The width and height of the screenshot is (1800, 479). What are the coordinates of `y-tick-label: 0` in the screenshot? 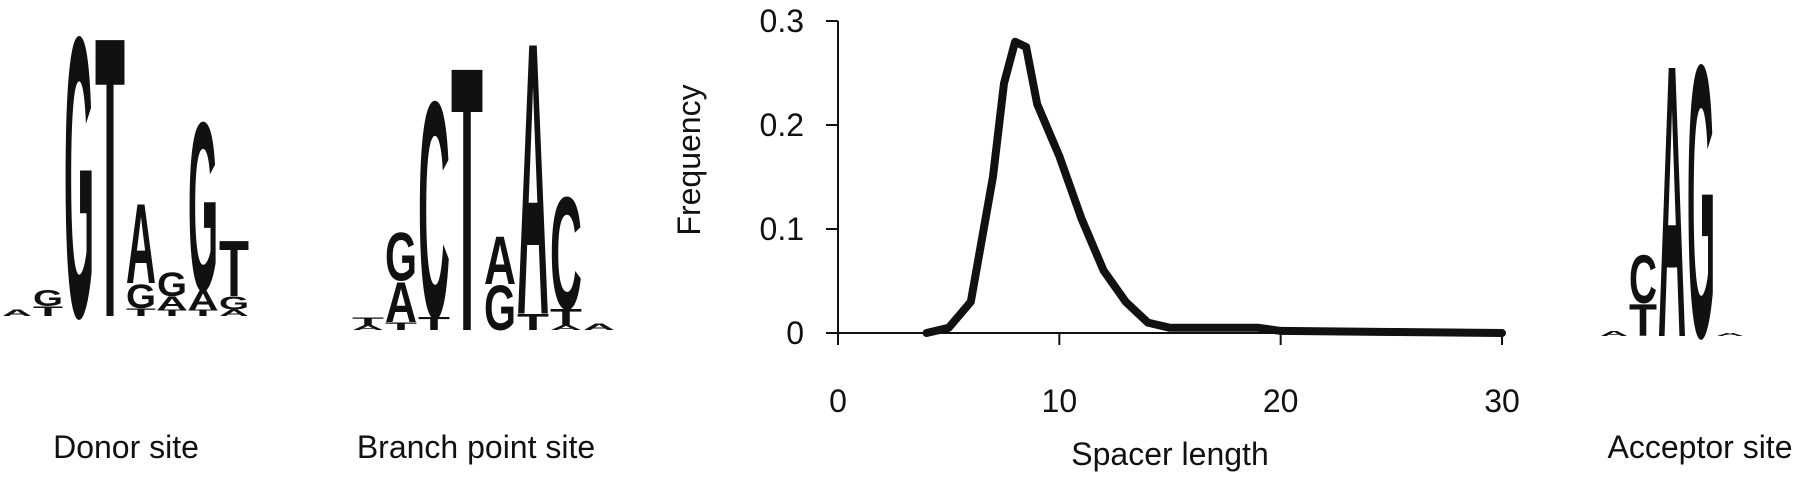 It's located at (795, 333).